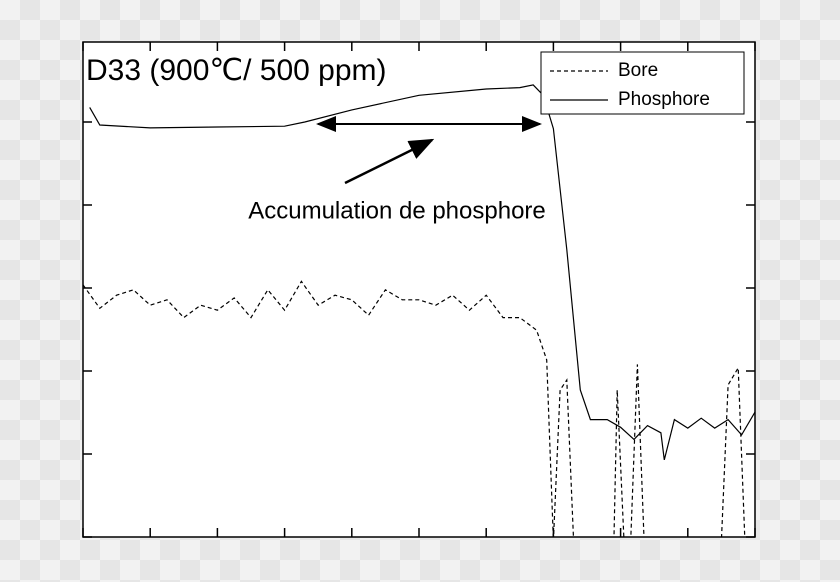  What do you see at coordinates (397, 210) in the screenshot?
I see `annotation: Accumulation de phosphore` at bounding box center [397, 210].